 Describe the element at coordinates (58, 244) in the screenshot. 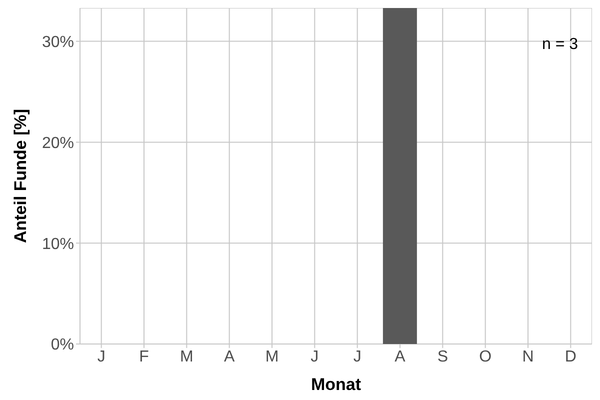

I see `y-tick-label: 10%` at that location.